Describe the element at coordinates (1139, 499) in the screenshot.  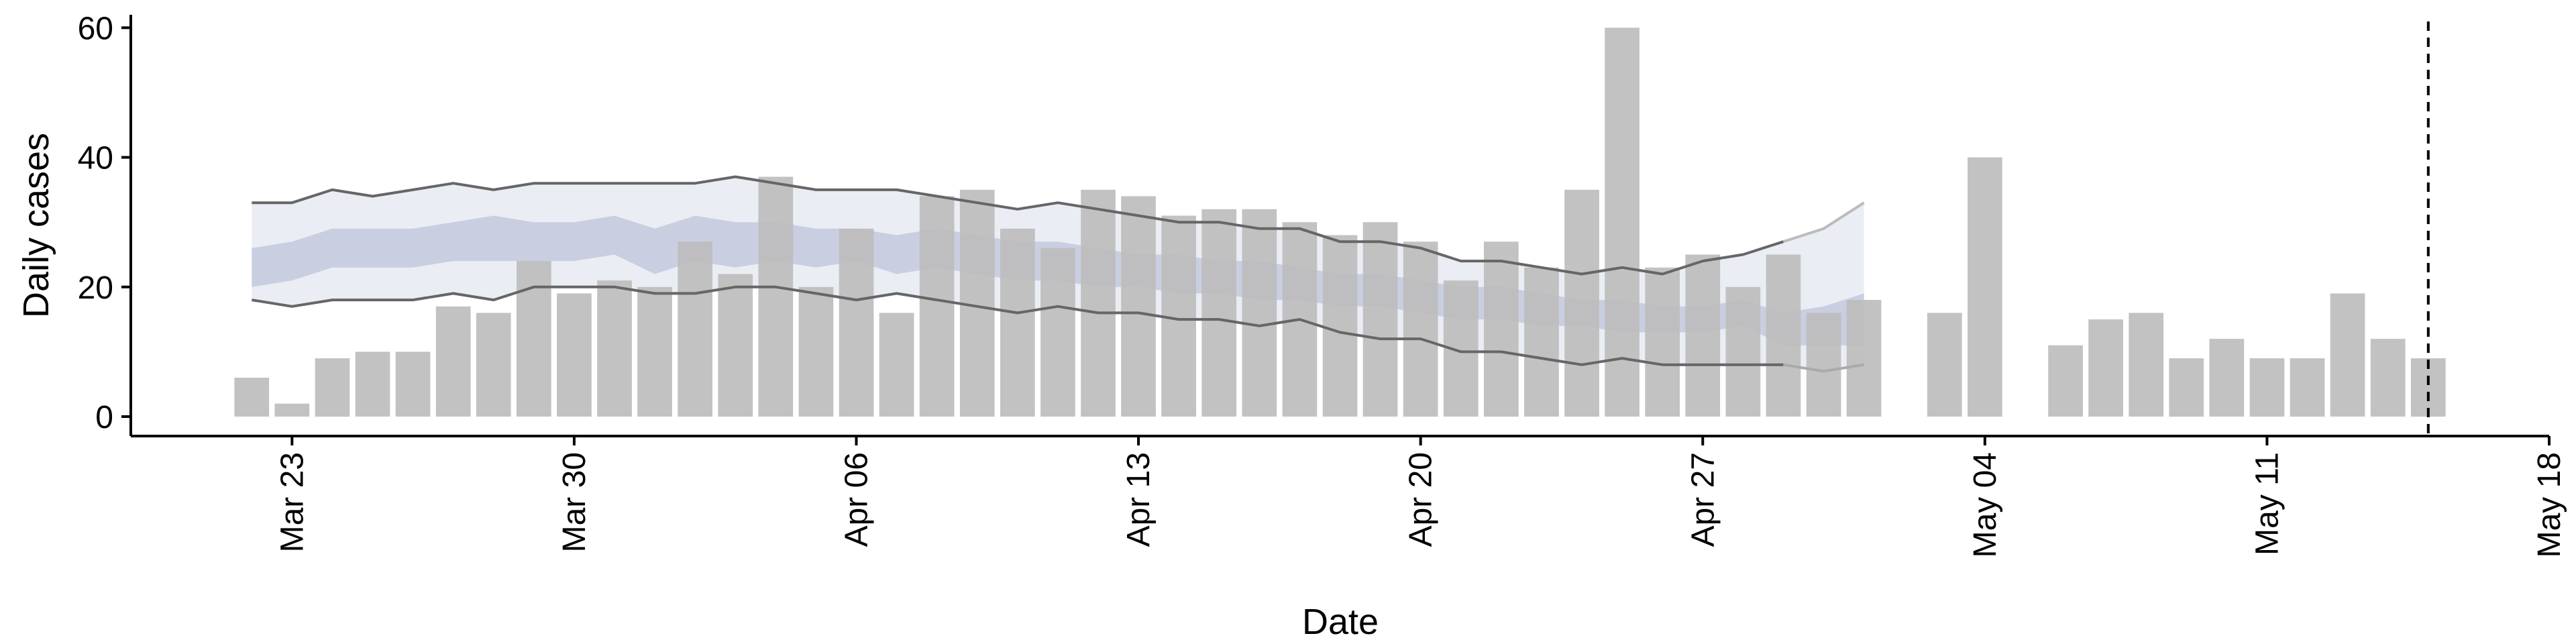
I see `x-tick-label: Apr 13` at that location.